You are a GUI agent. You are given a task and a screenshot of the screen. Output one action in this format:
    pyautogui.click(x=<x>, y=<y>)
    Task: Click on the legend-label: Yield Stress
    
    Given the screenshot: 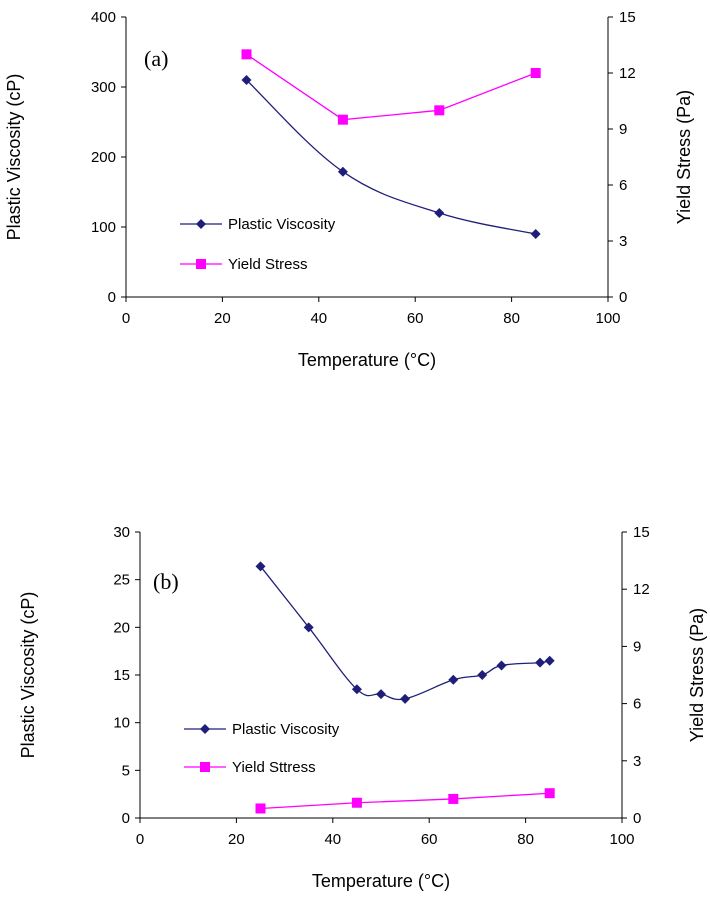 What is the action you would take?
    pyautogui.click(x=267, y=264)
    